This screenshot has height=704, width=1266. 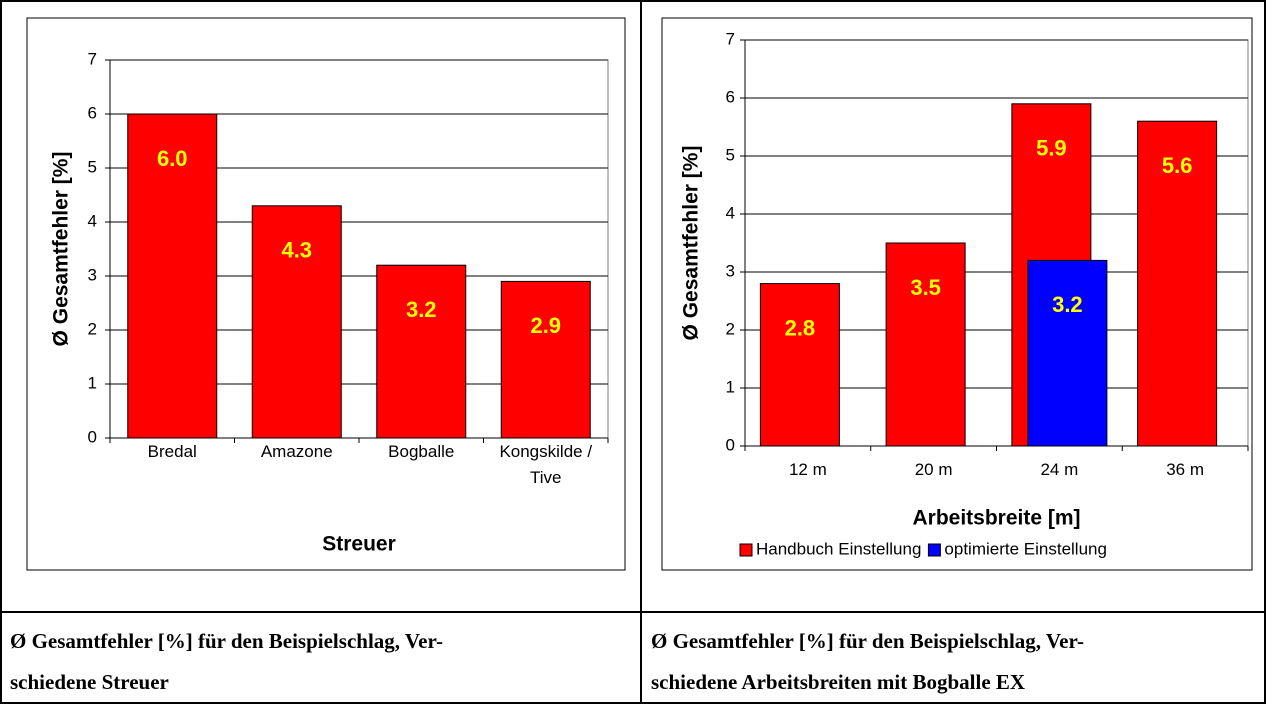 What do you see at coordinates (172, 158) in the screenshot?
I see `value-label: 6.0` at bounding box center [172, 158].